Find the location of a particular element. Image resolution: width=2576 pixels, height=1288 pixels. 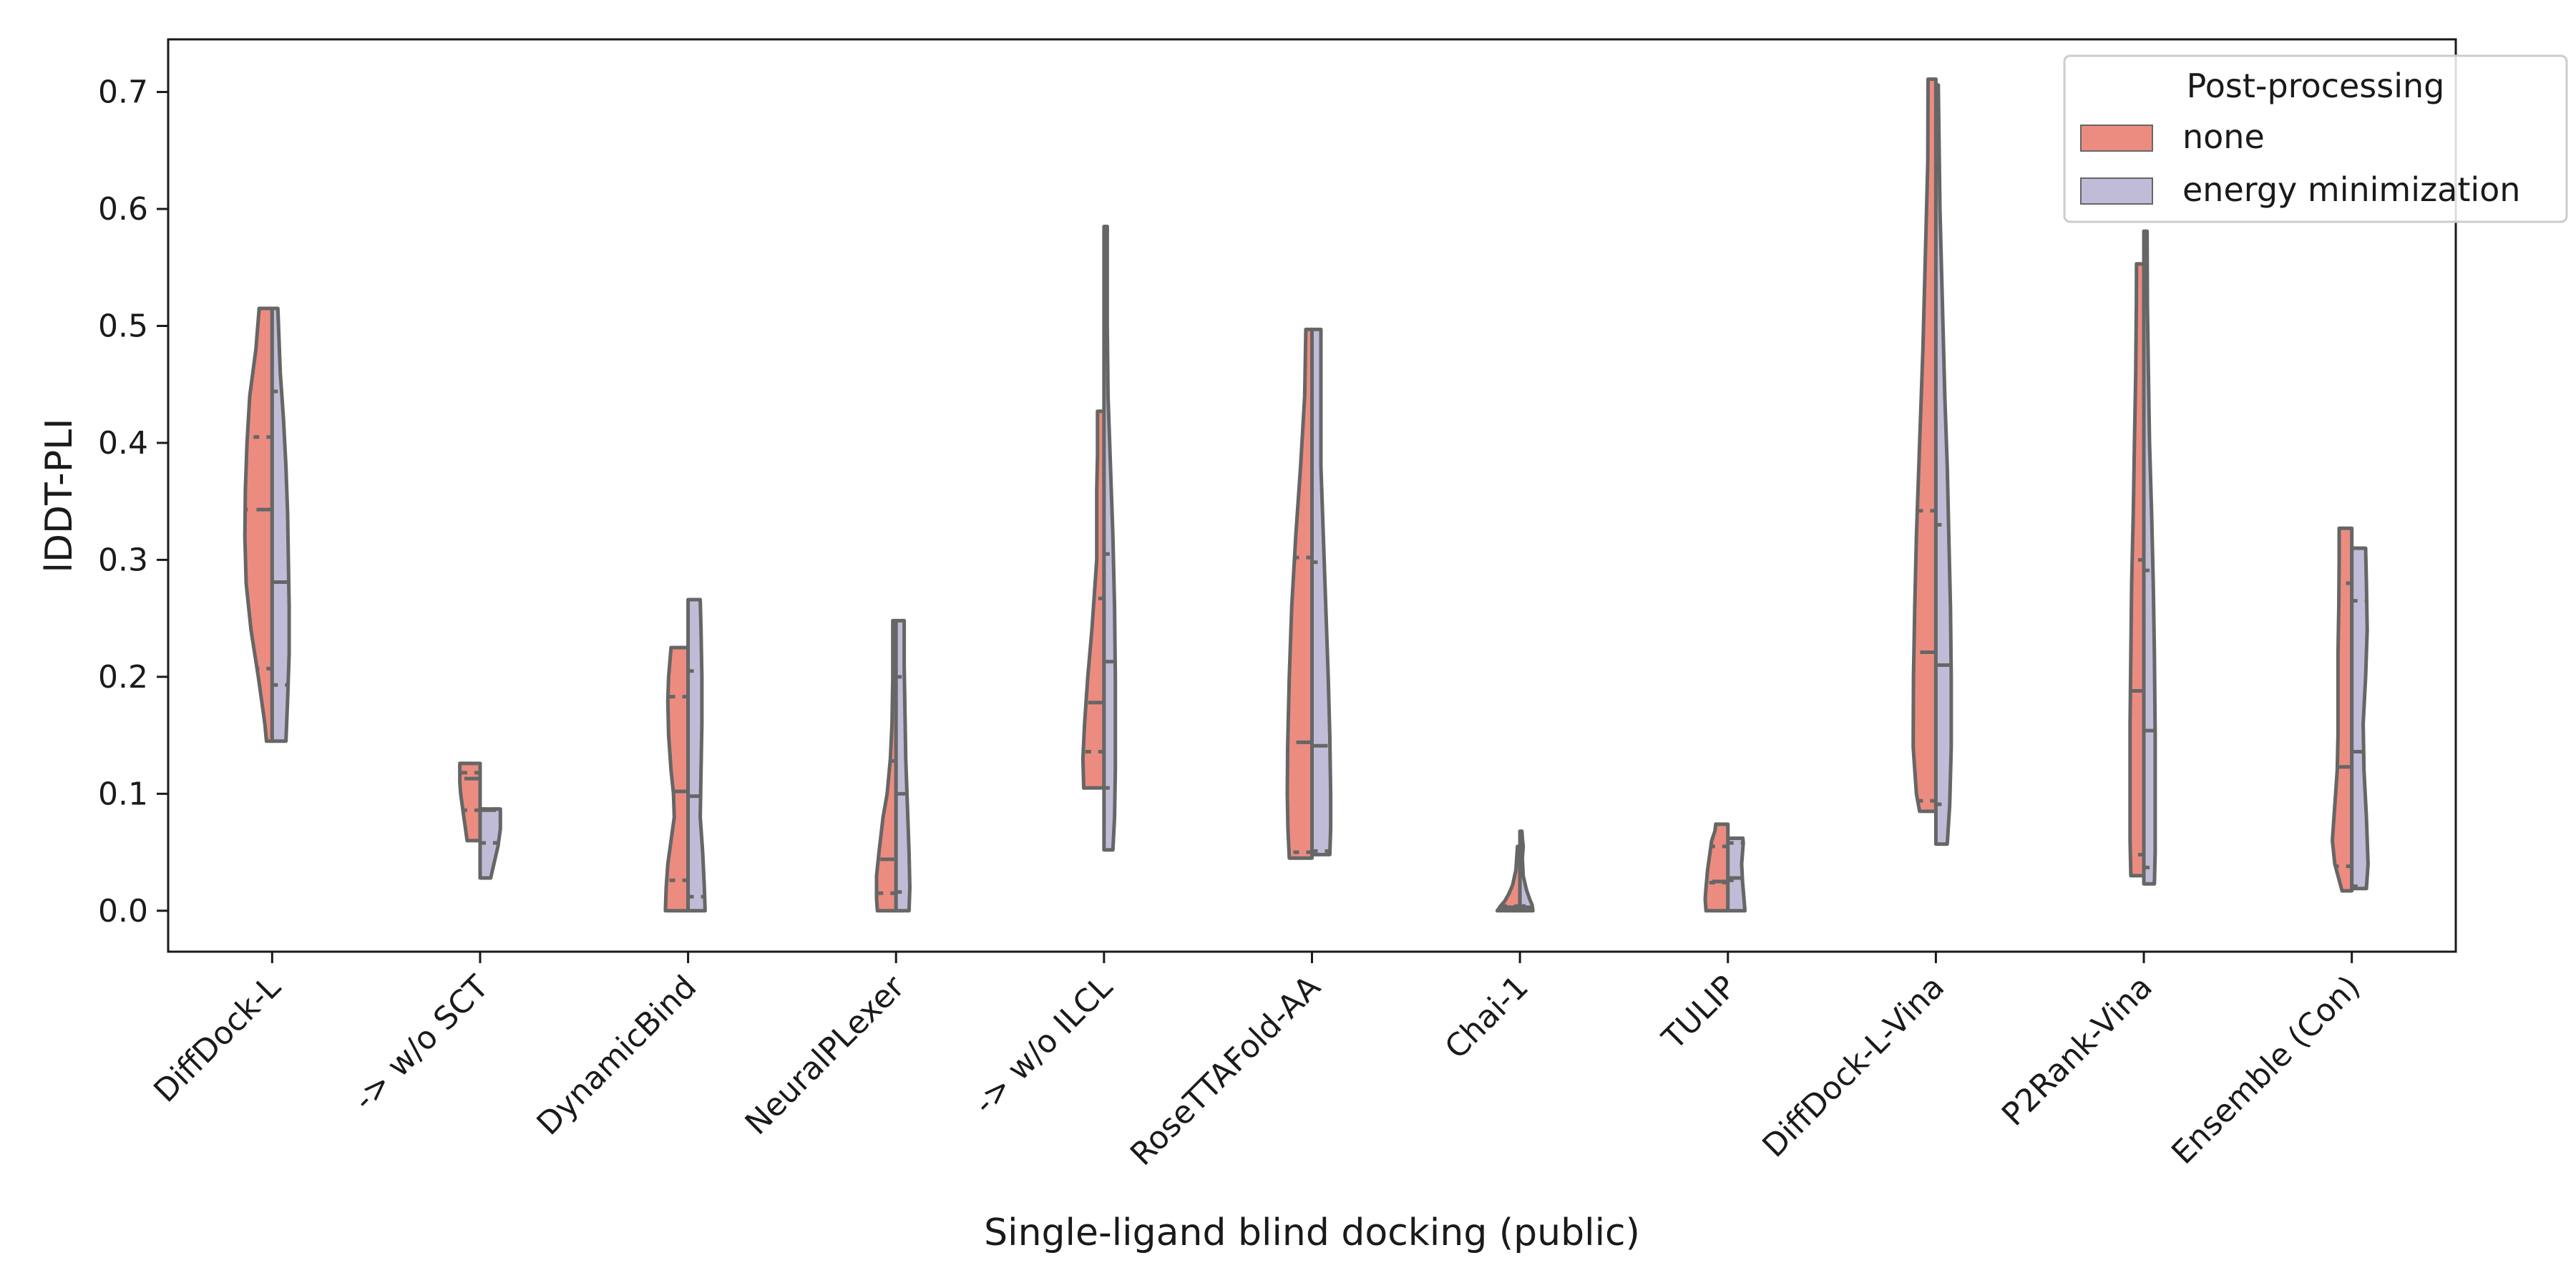

x-tick-label-neuralplexer: NeuralPLexer is located at coordinates (825, 1055).